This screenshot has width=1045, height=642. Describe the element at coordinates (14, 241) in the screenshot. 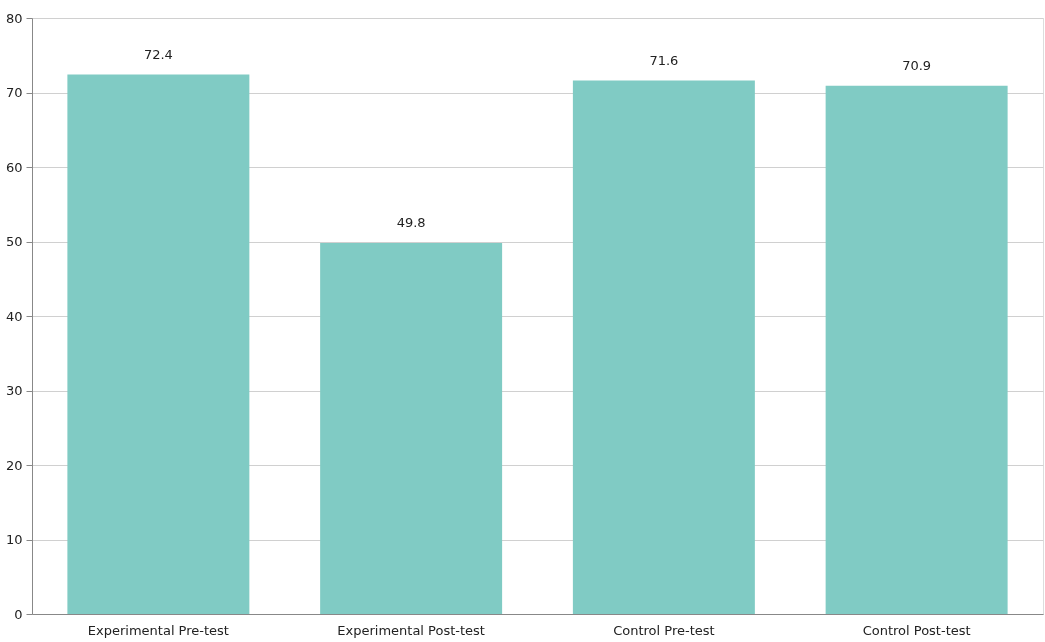

I see `y-tick-label: 50` at that location.